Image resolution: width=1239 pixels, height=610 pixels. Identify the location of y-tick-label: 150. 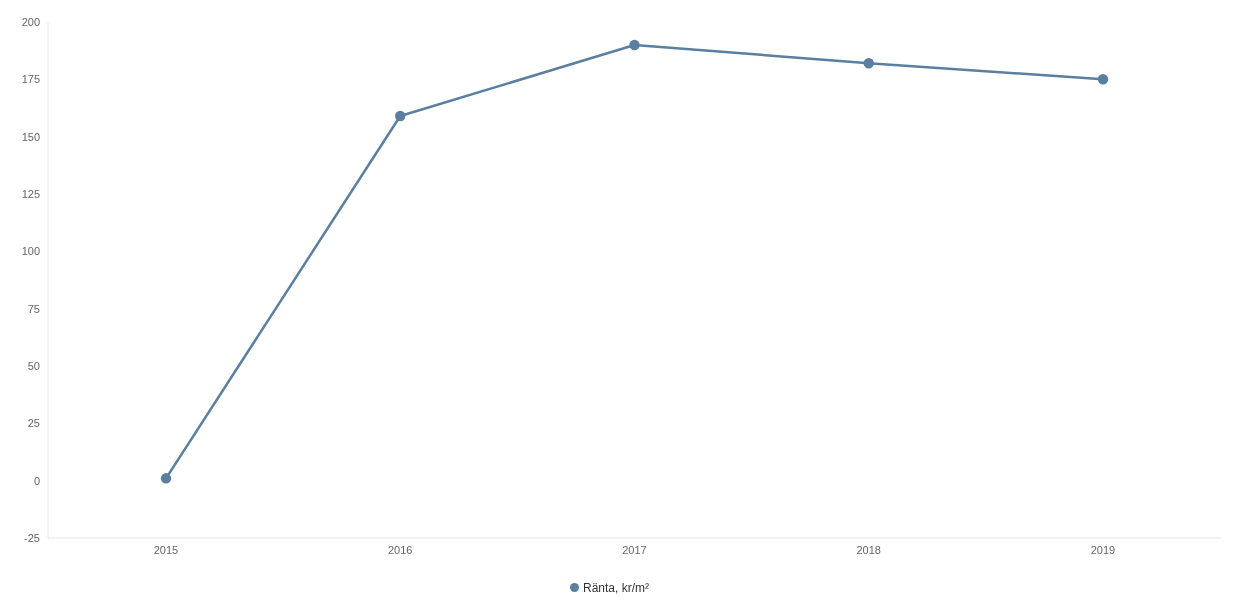
(30, 136).